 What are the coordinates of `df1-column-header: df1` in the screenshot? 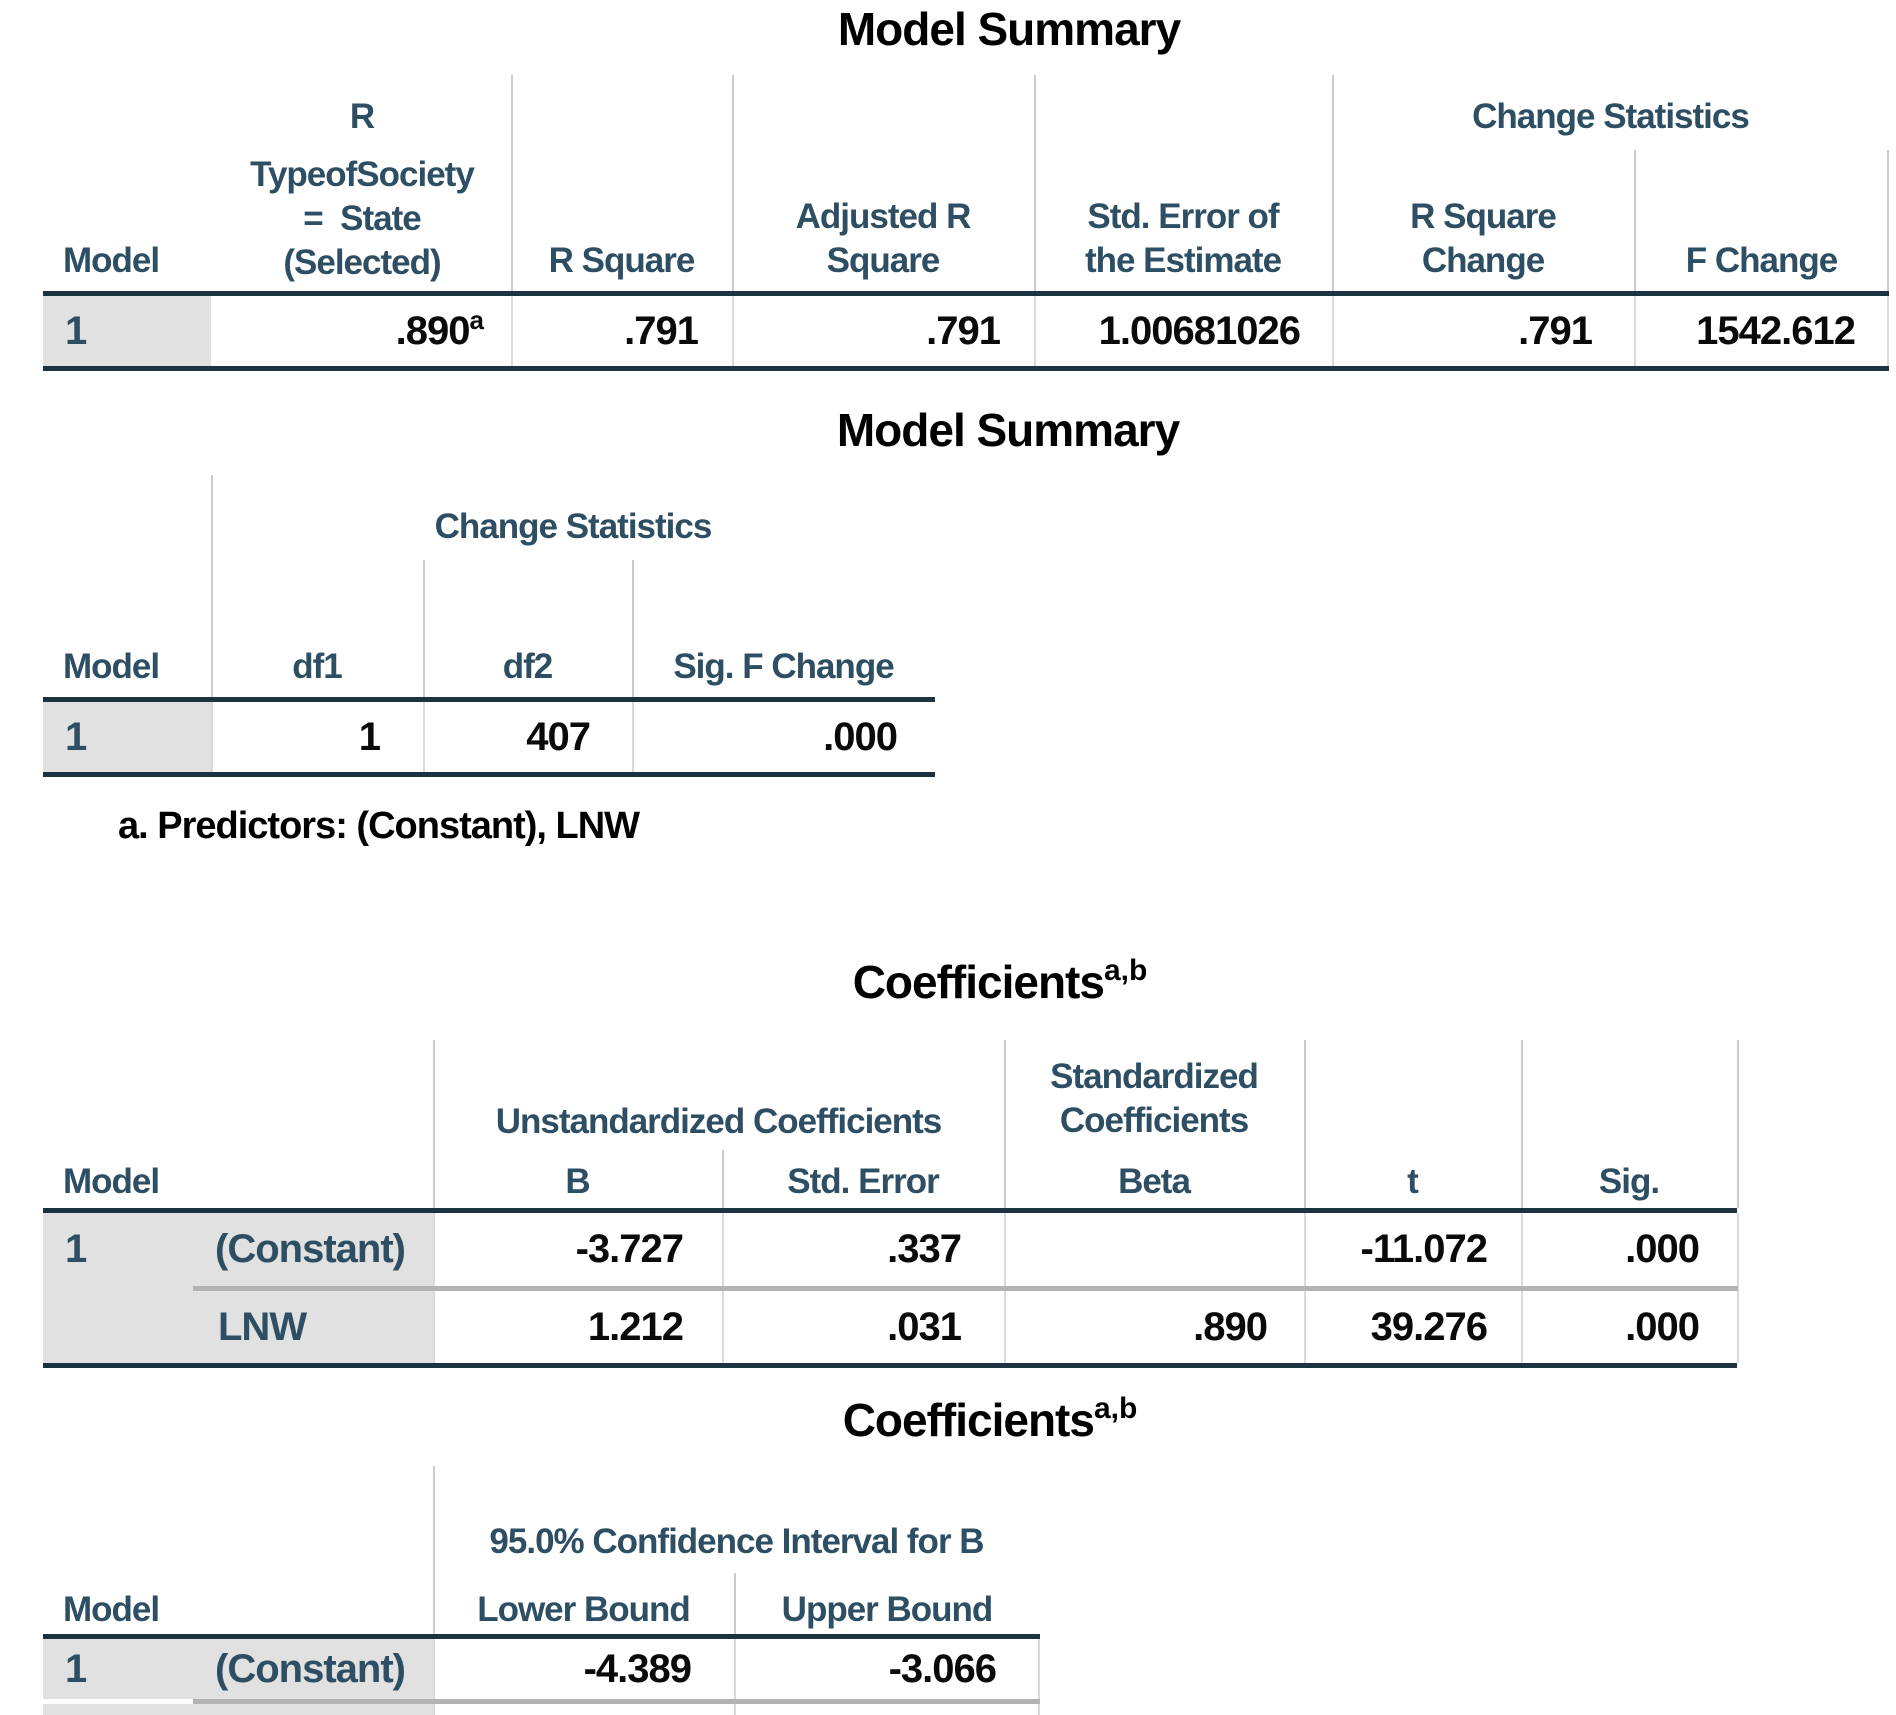 It's located at (317, 666).